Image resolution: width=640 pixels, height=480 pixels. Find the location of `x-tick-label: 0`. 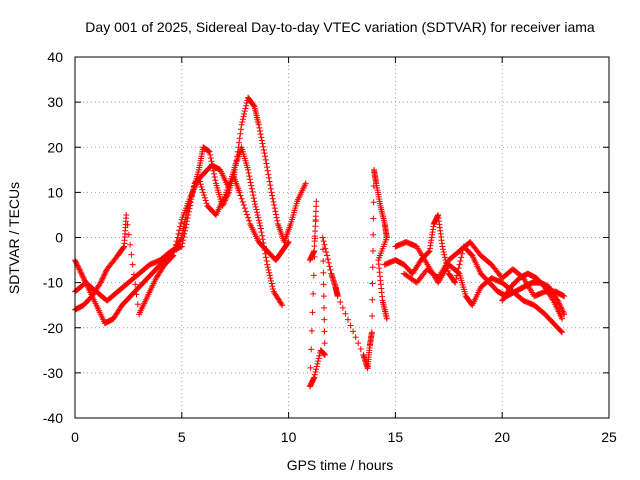

x-tick-label: 0 is located at coordinates (75, 437).